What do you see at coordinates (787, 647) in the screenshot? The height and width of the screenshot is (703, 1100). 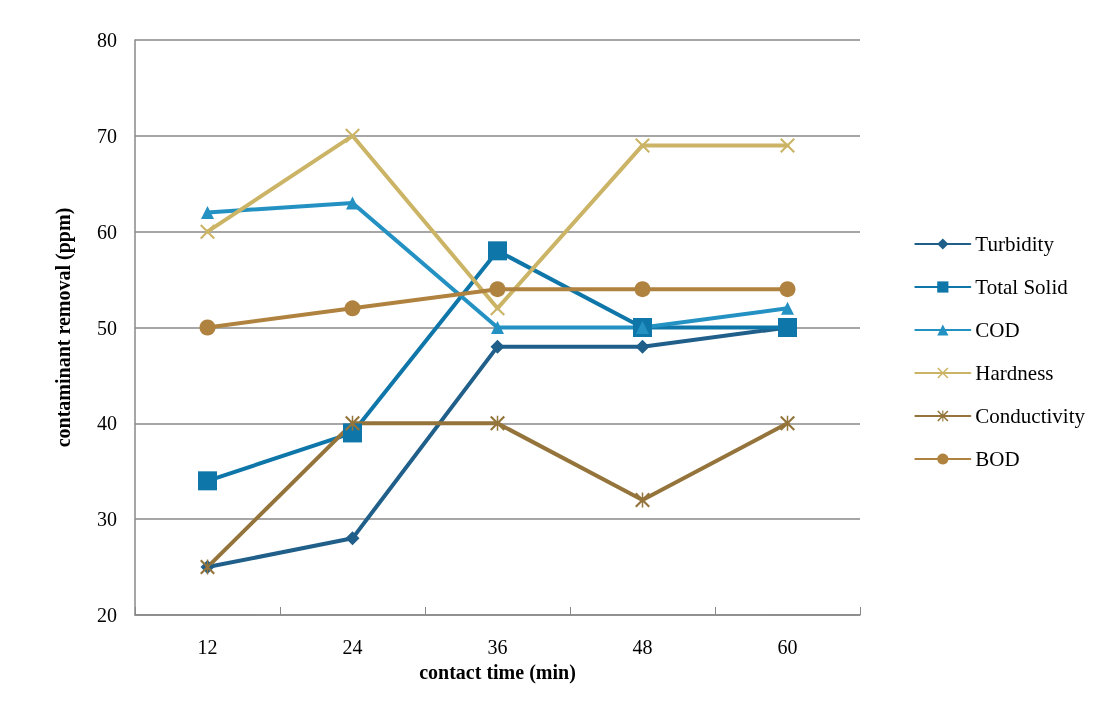 I see `x-tick-label: 60` at bounding box center [787, 647].